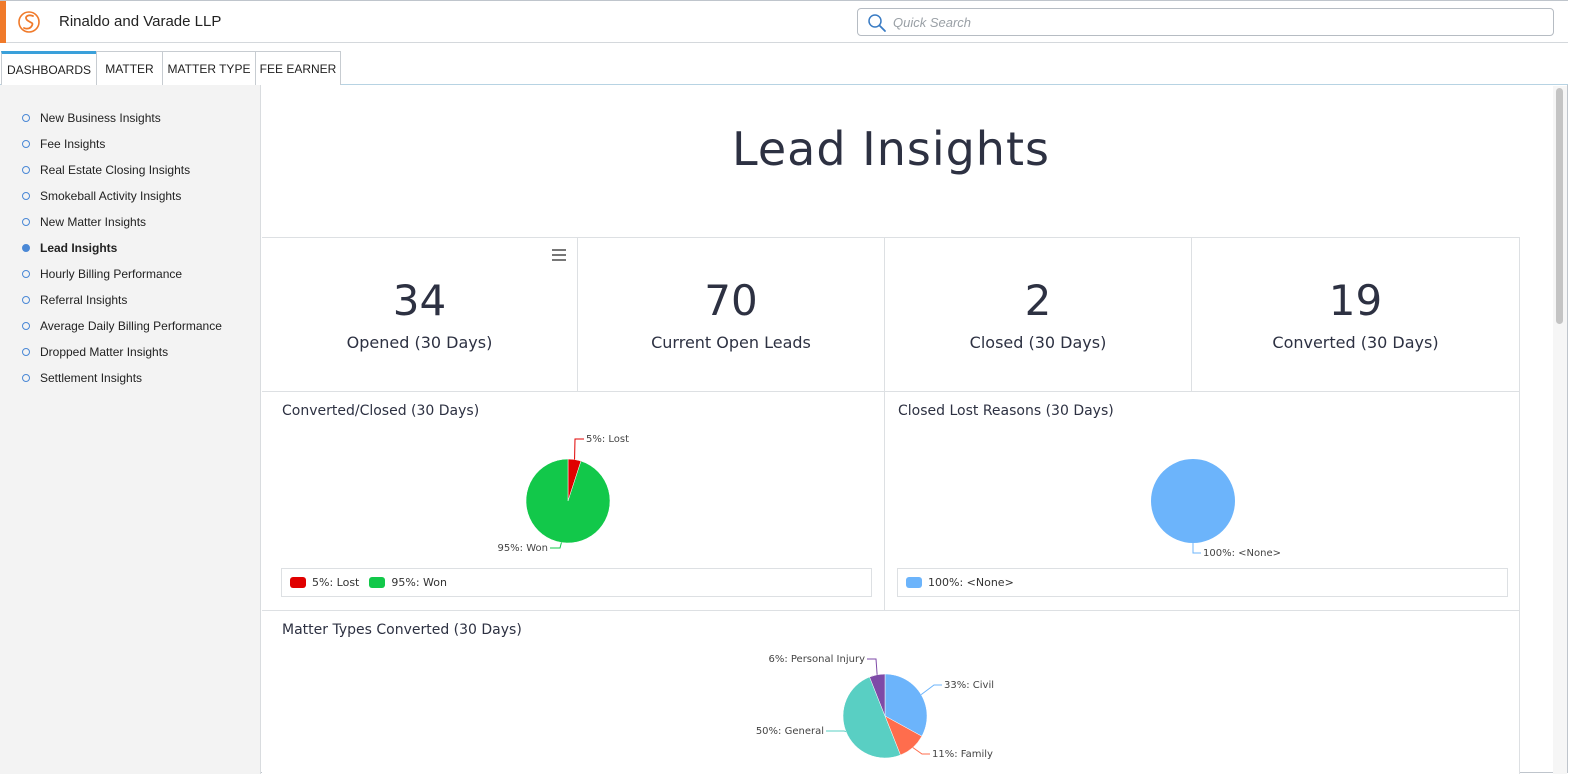 This screenshot has height=775, width=1573. Describe the element at coordinates (26, 248) in the screenshot. I see `radio-dot-filled-icon` at that location.